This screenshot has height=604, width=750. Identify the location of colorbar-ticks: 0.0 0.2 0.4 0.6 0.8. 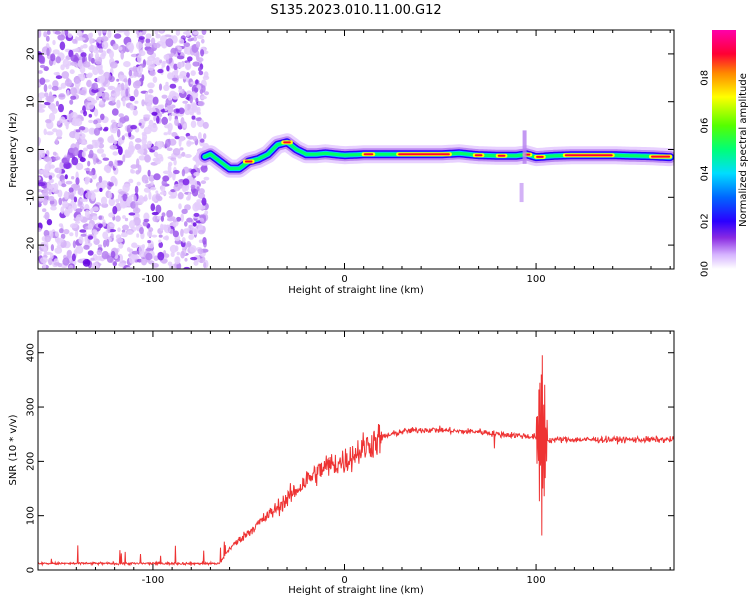
(705, 173).